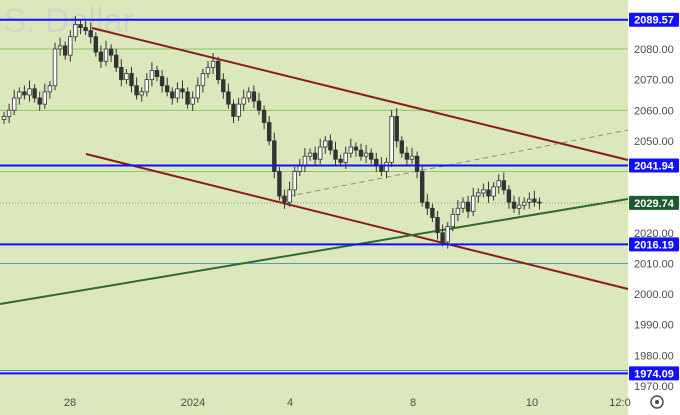 This screenshot has width=680, height=415. I want to click on time-tick-label: 12:0, so click(619, 403).